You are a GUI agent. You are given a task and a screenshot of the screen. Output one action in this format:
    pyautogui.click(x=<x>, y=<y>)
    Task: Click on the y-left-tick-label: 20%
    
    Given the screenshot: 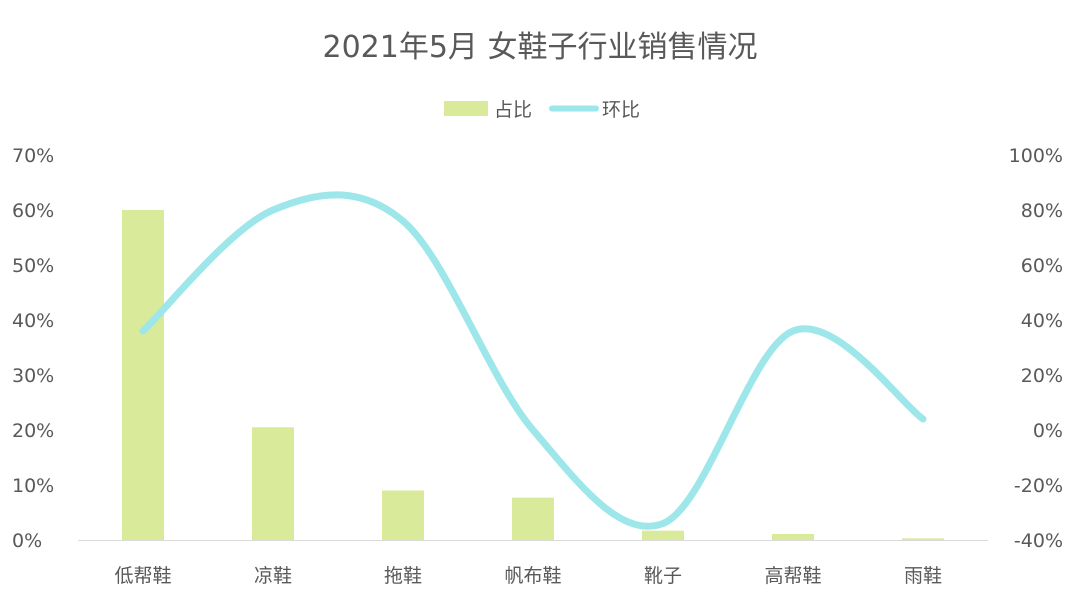 What is the action you would take?
    pyautogui.click(x=33, y=431)
    